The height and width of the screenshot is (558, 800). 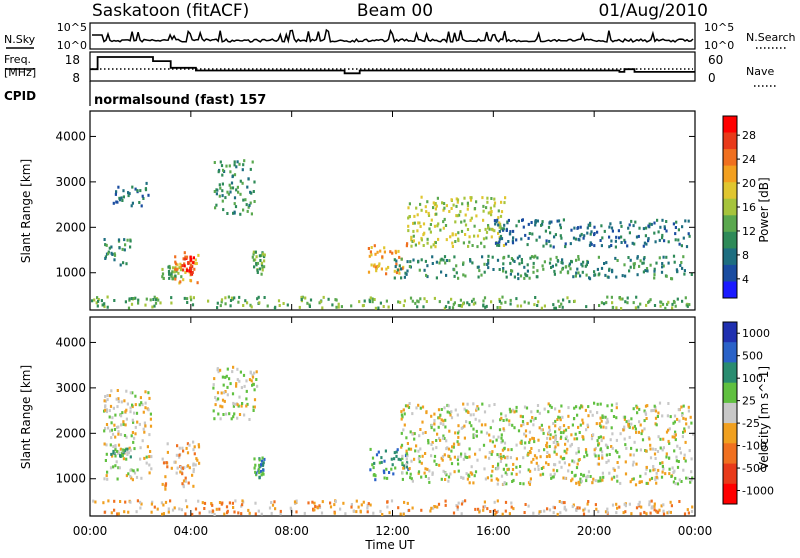 What do you see at coordinates (26, 417) in the screenshot?
I see `velocity-y-axis-label: Slant Range [km]` at bounding box center [26, 417].